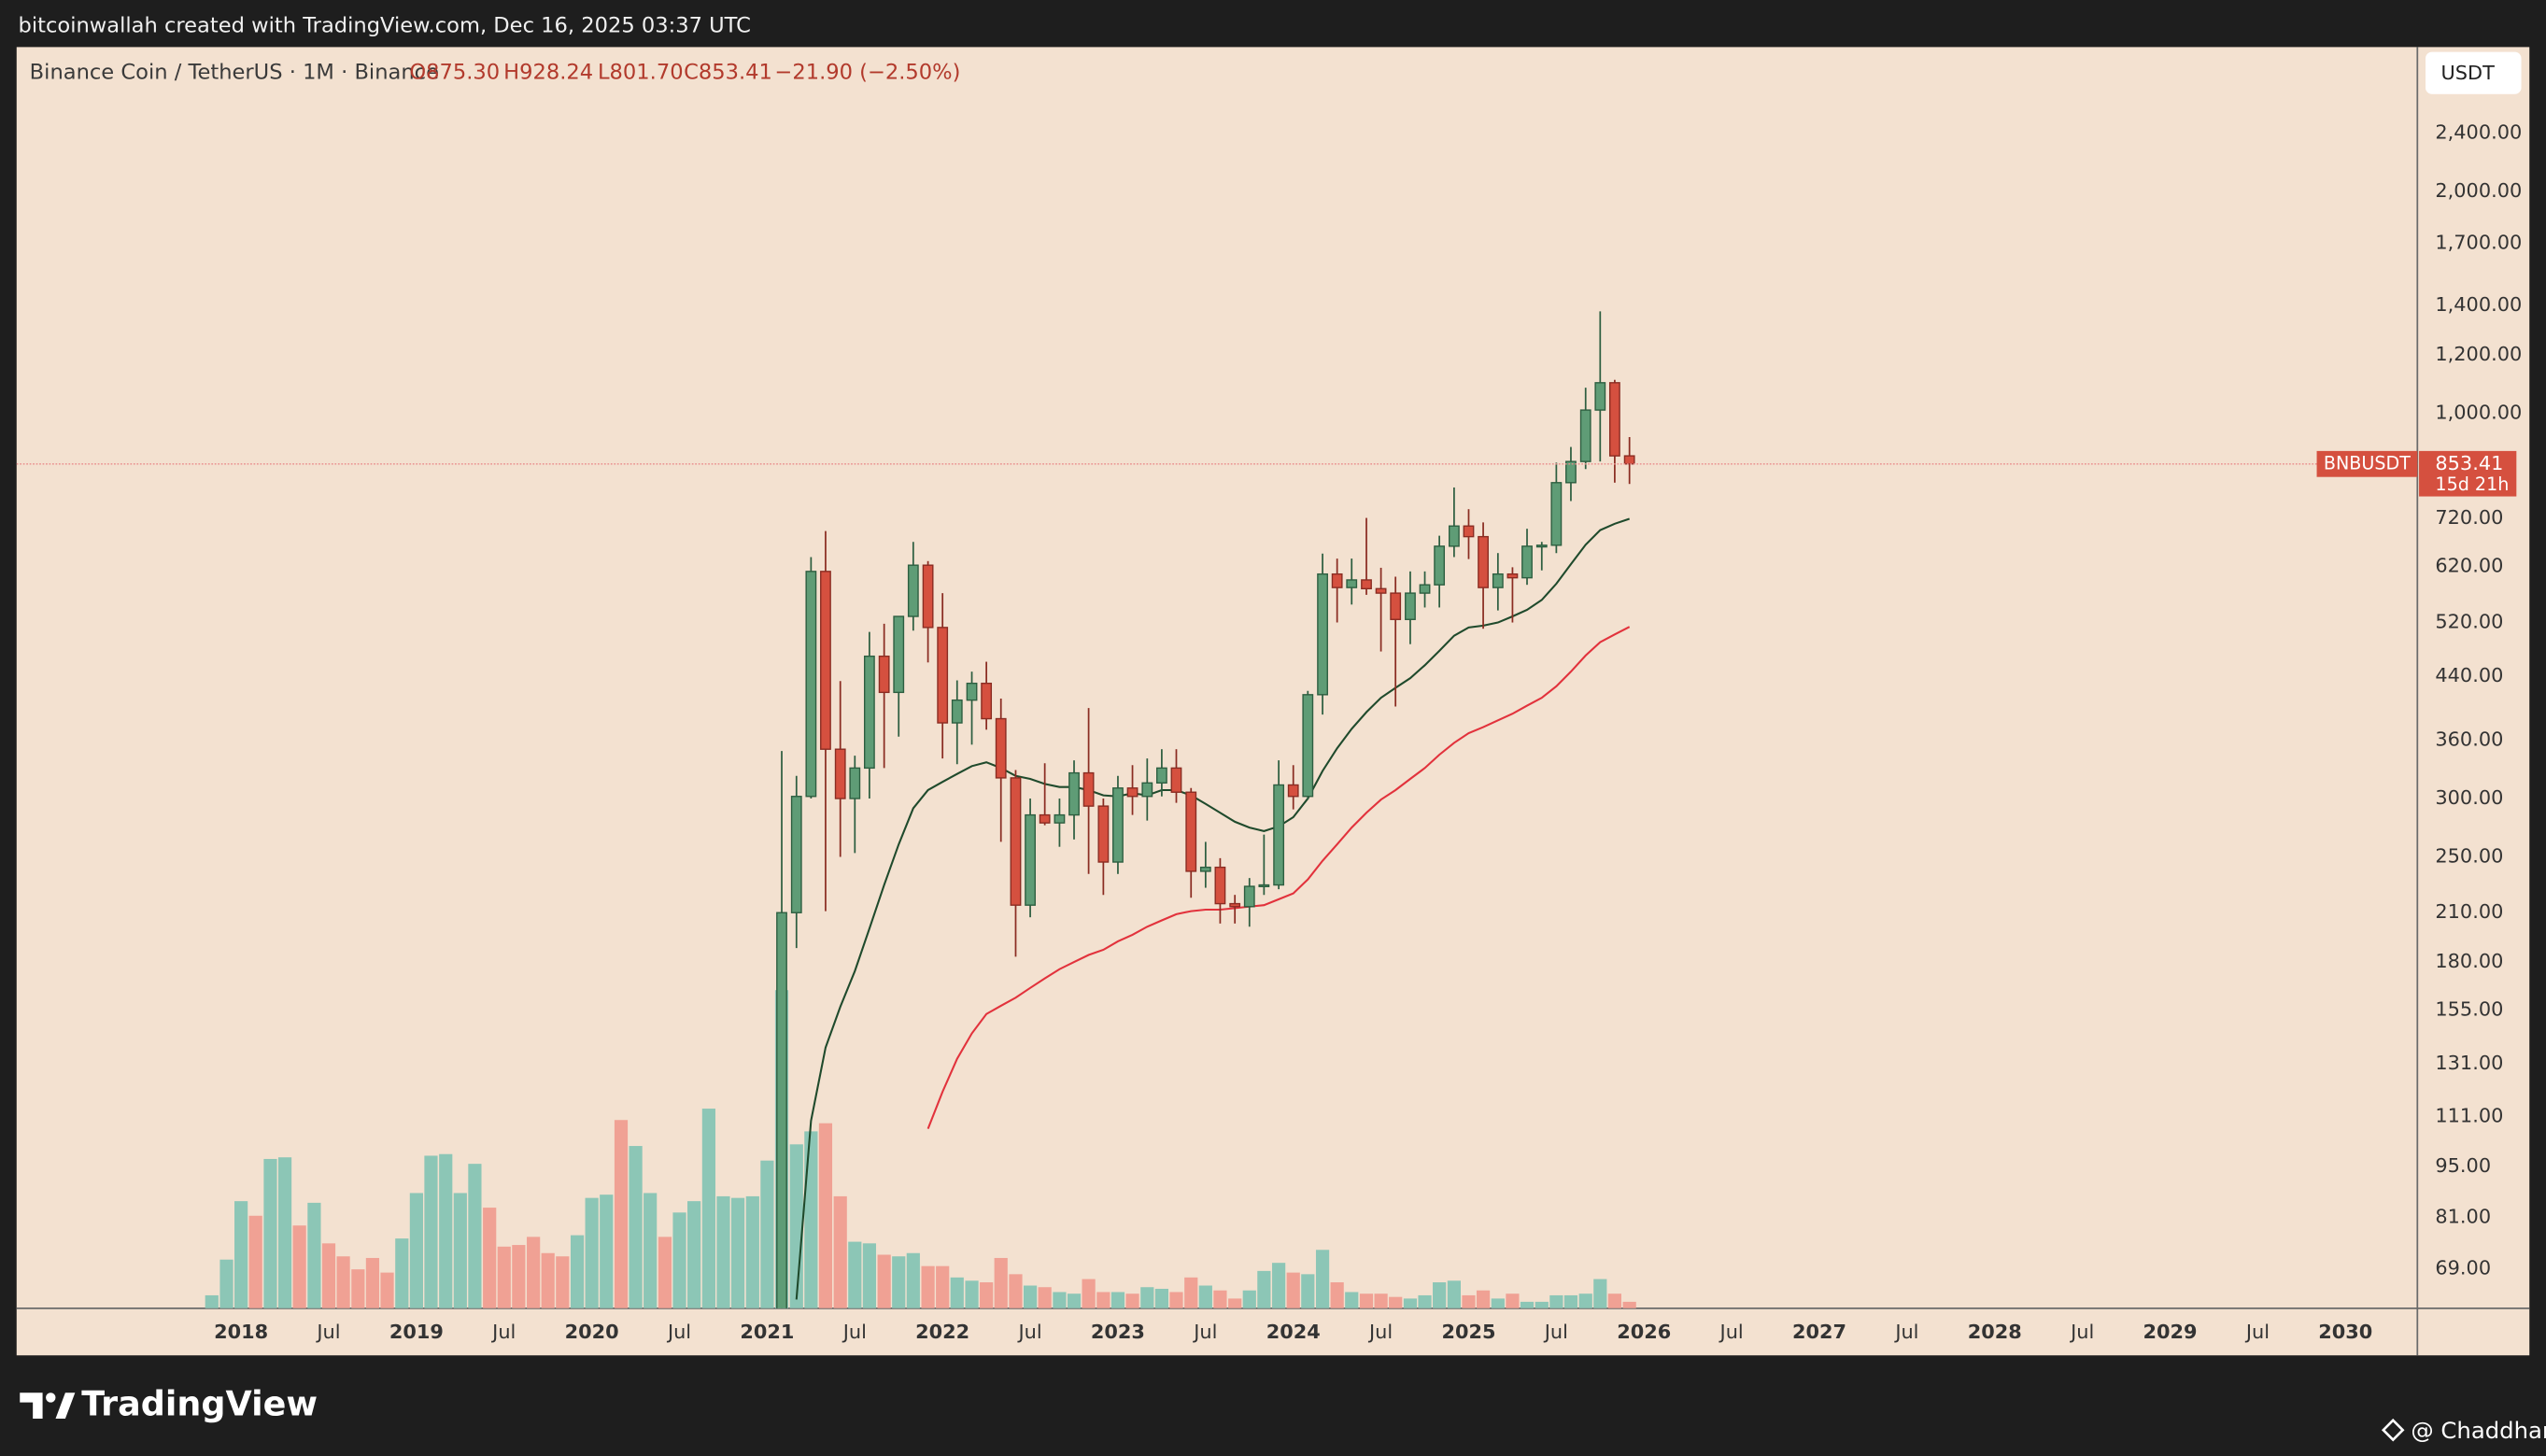 This screenshot has height=1456, width=2546. What do you see at coordinates (1819, 1332) in the screenshot?
I see `x-tick-label: 2027` at bounding box center [1819, 1332].